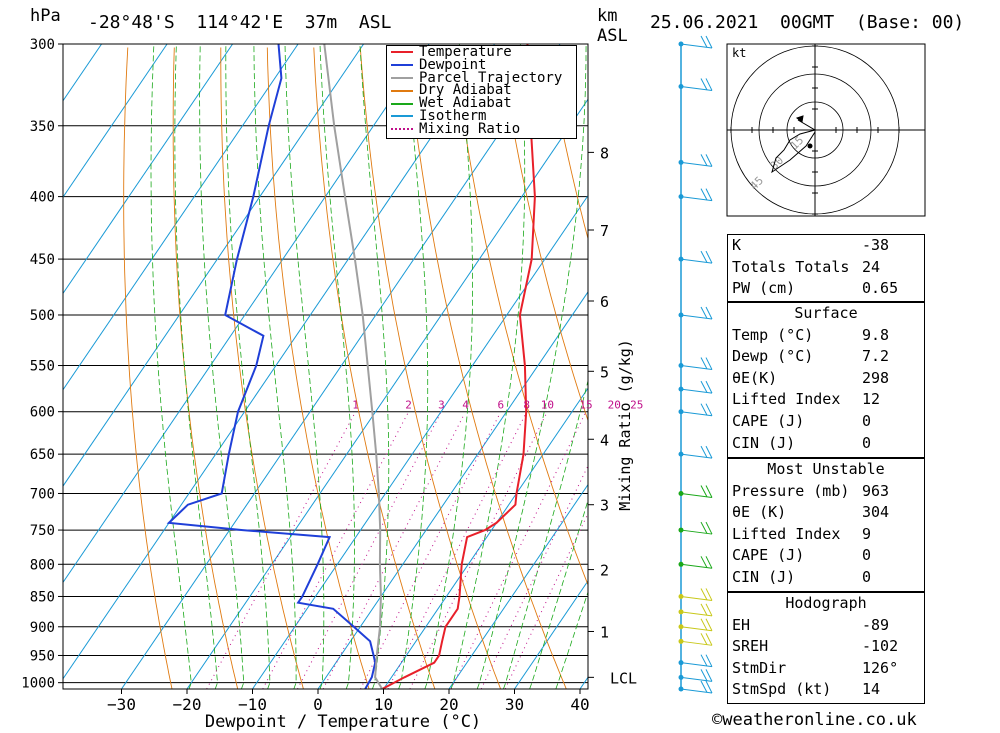 This screenshot has height=733, width=1000. Describe the element at coordinates (814, 720) in the screenshot. I see `copyright-notice: ©weatheronline.co.uk` at that location.